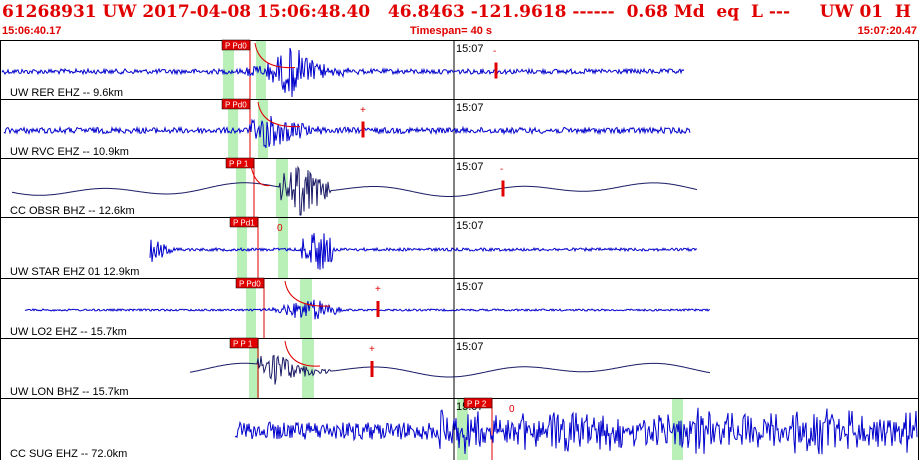 Image resolution: width=919 pixels, height=460 pixels. Describe the element at coordinates (74, 272) in the screenshot. I see `station-label: UW STAR EHZ 01 12.9km` at that location.